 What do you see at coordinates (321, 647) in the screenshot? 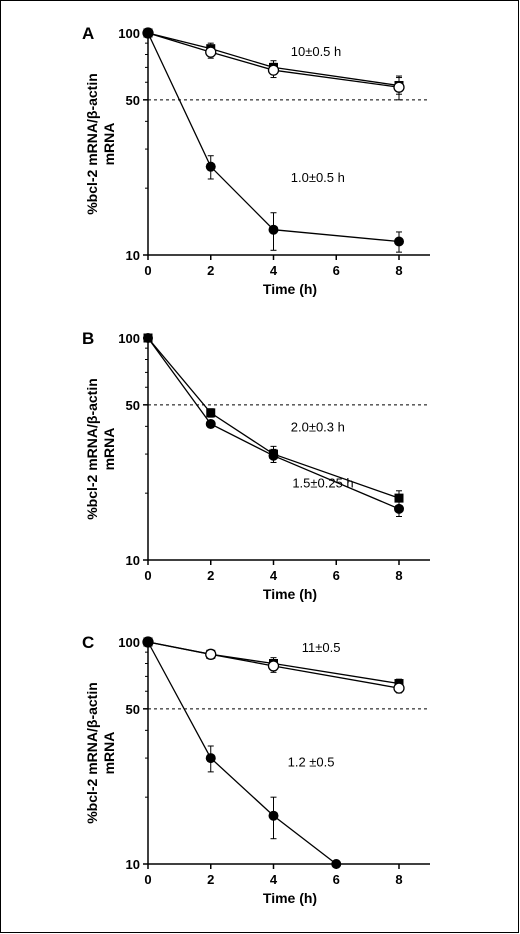
I see `annotation: 11±0.5` at bounding box center [321, 647].